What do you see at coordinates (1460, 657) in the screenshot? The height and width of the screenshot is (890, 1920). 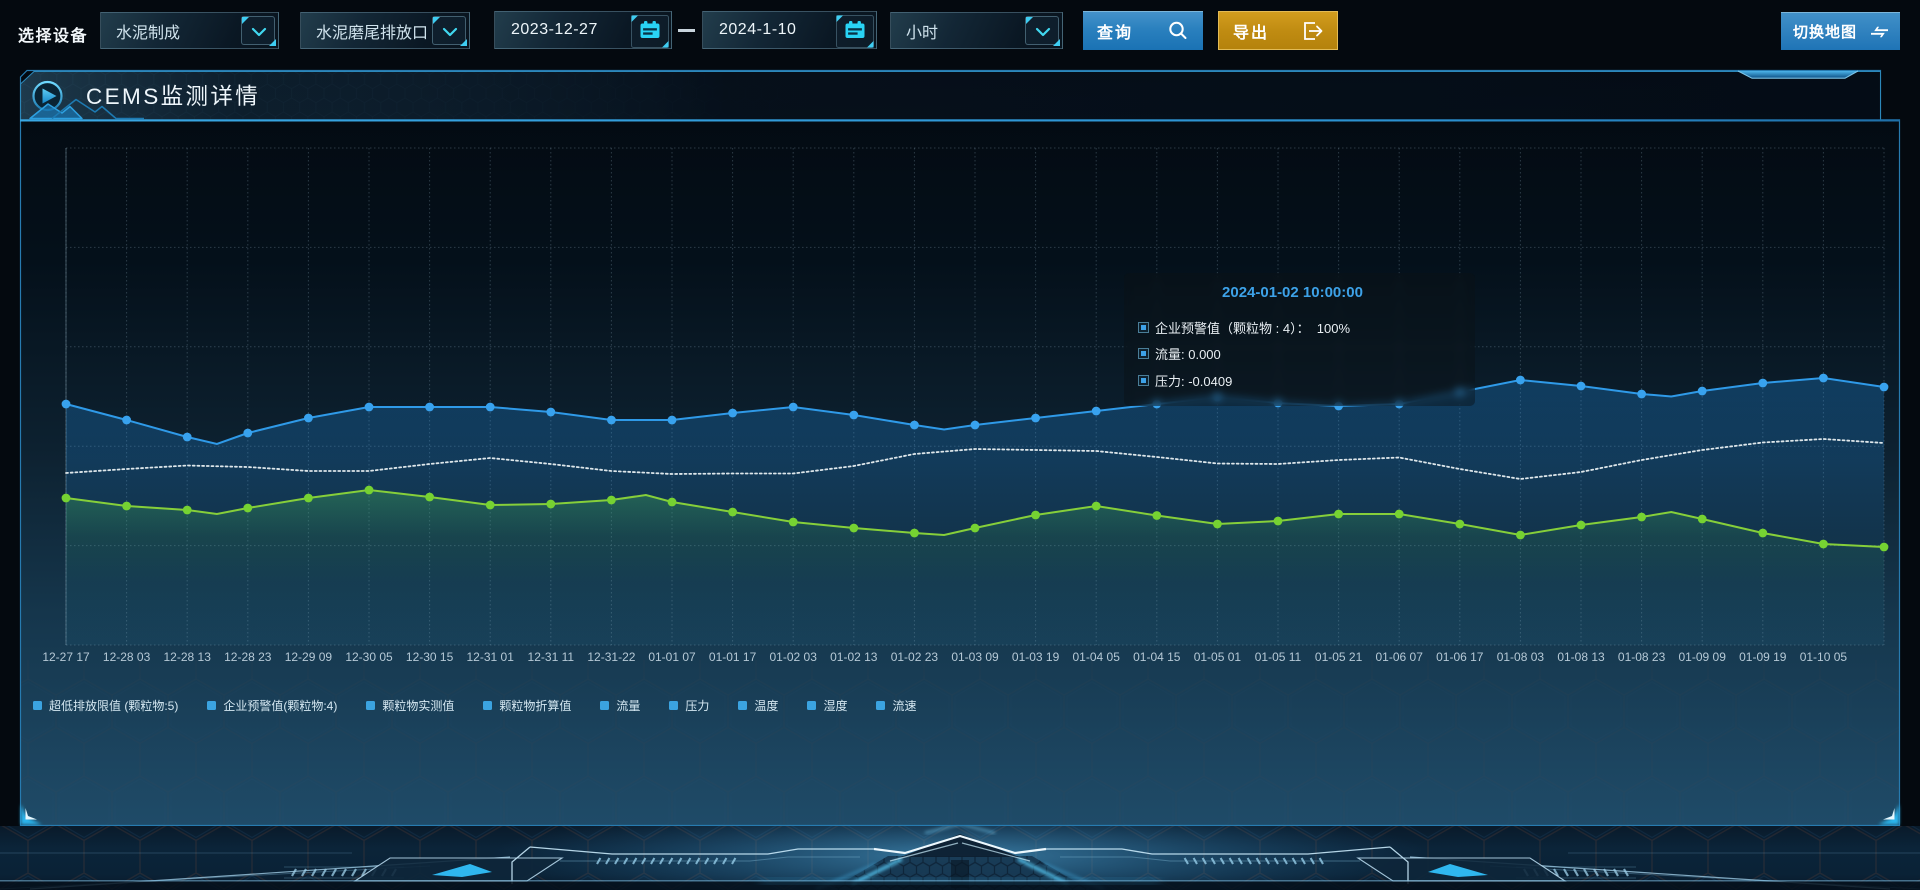 I see `svg-text: 01-06 17` at bounding box center [1460, 657].